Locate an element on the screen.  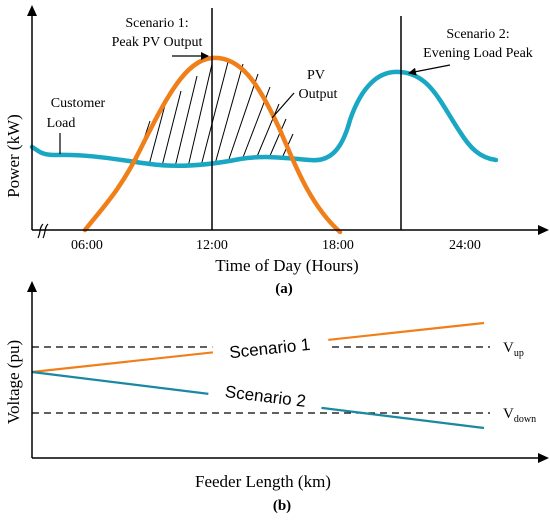
scenario2-arrow is located at coordinates (429, 70).